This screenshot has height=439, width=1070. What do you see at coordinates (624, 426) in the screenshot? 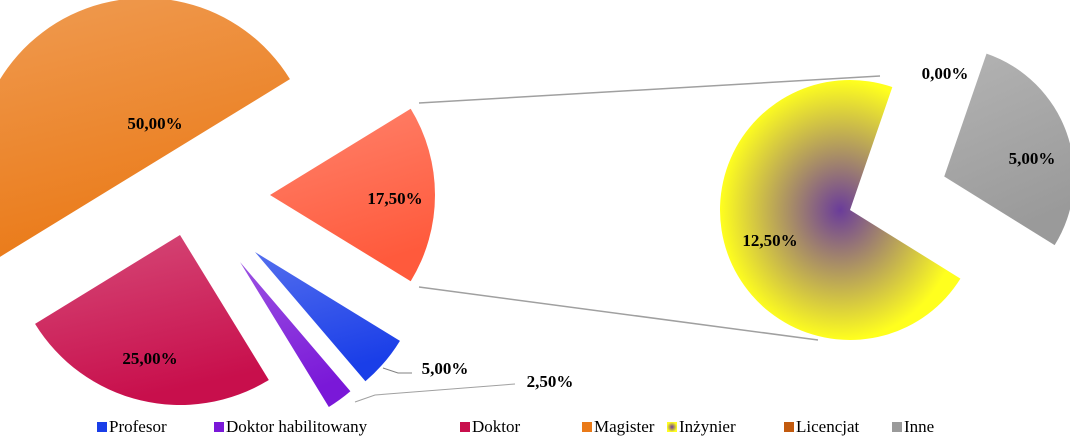
I see `legend-label: Magister` at bounding box center [624, 426].